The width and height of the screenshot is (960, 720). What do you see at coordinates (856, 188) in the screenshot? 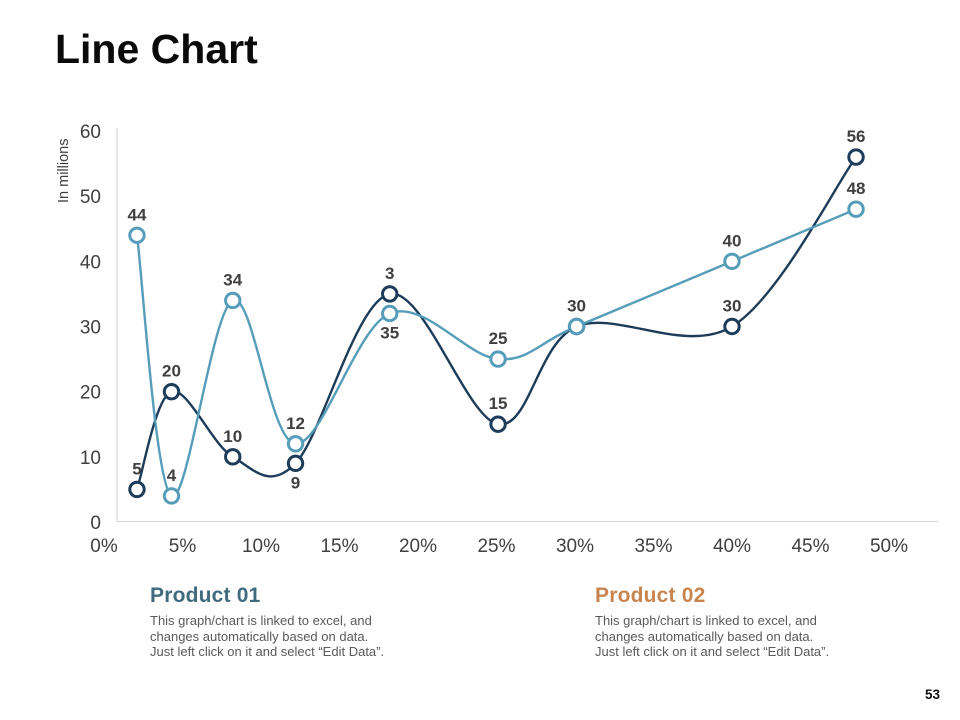
I see `data-label: 48` at bounding box center [856, 188].